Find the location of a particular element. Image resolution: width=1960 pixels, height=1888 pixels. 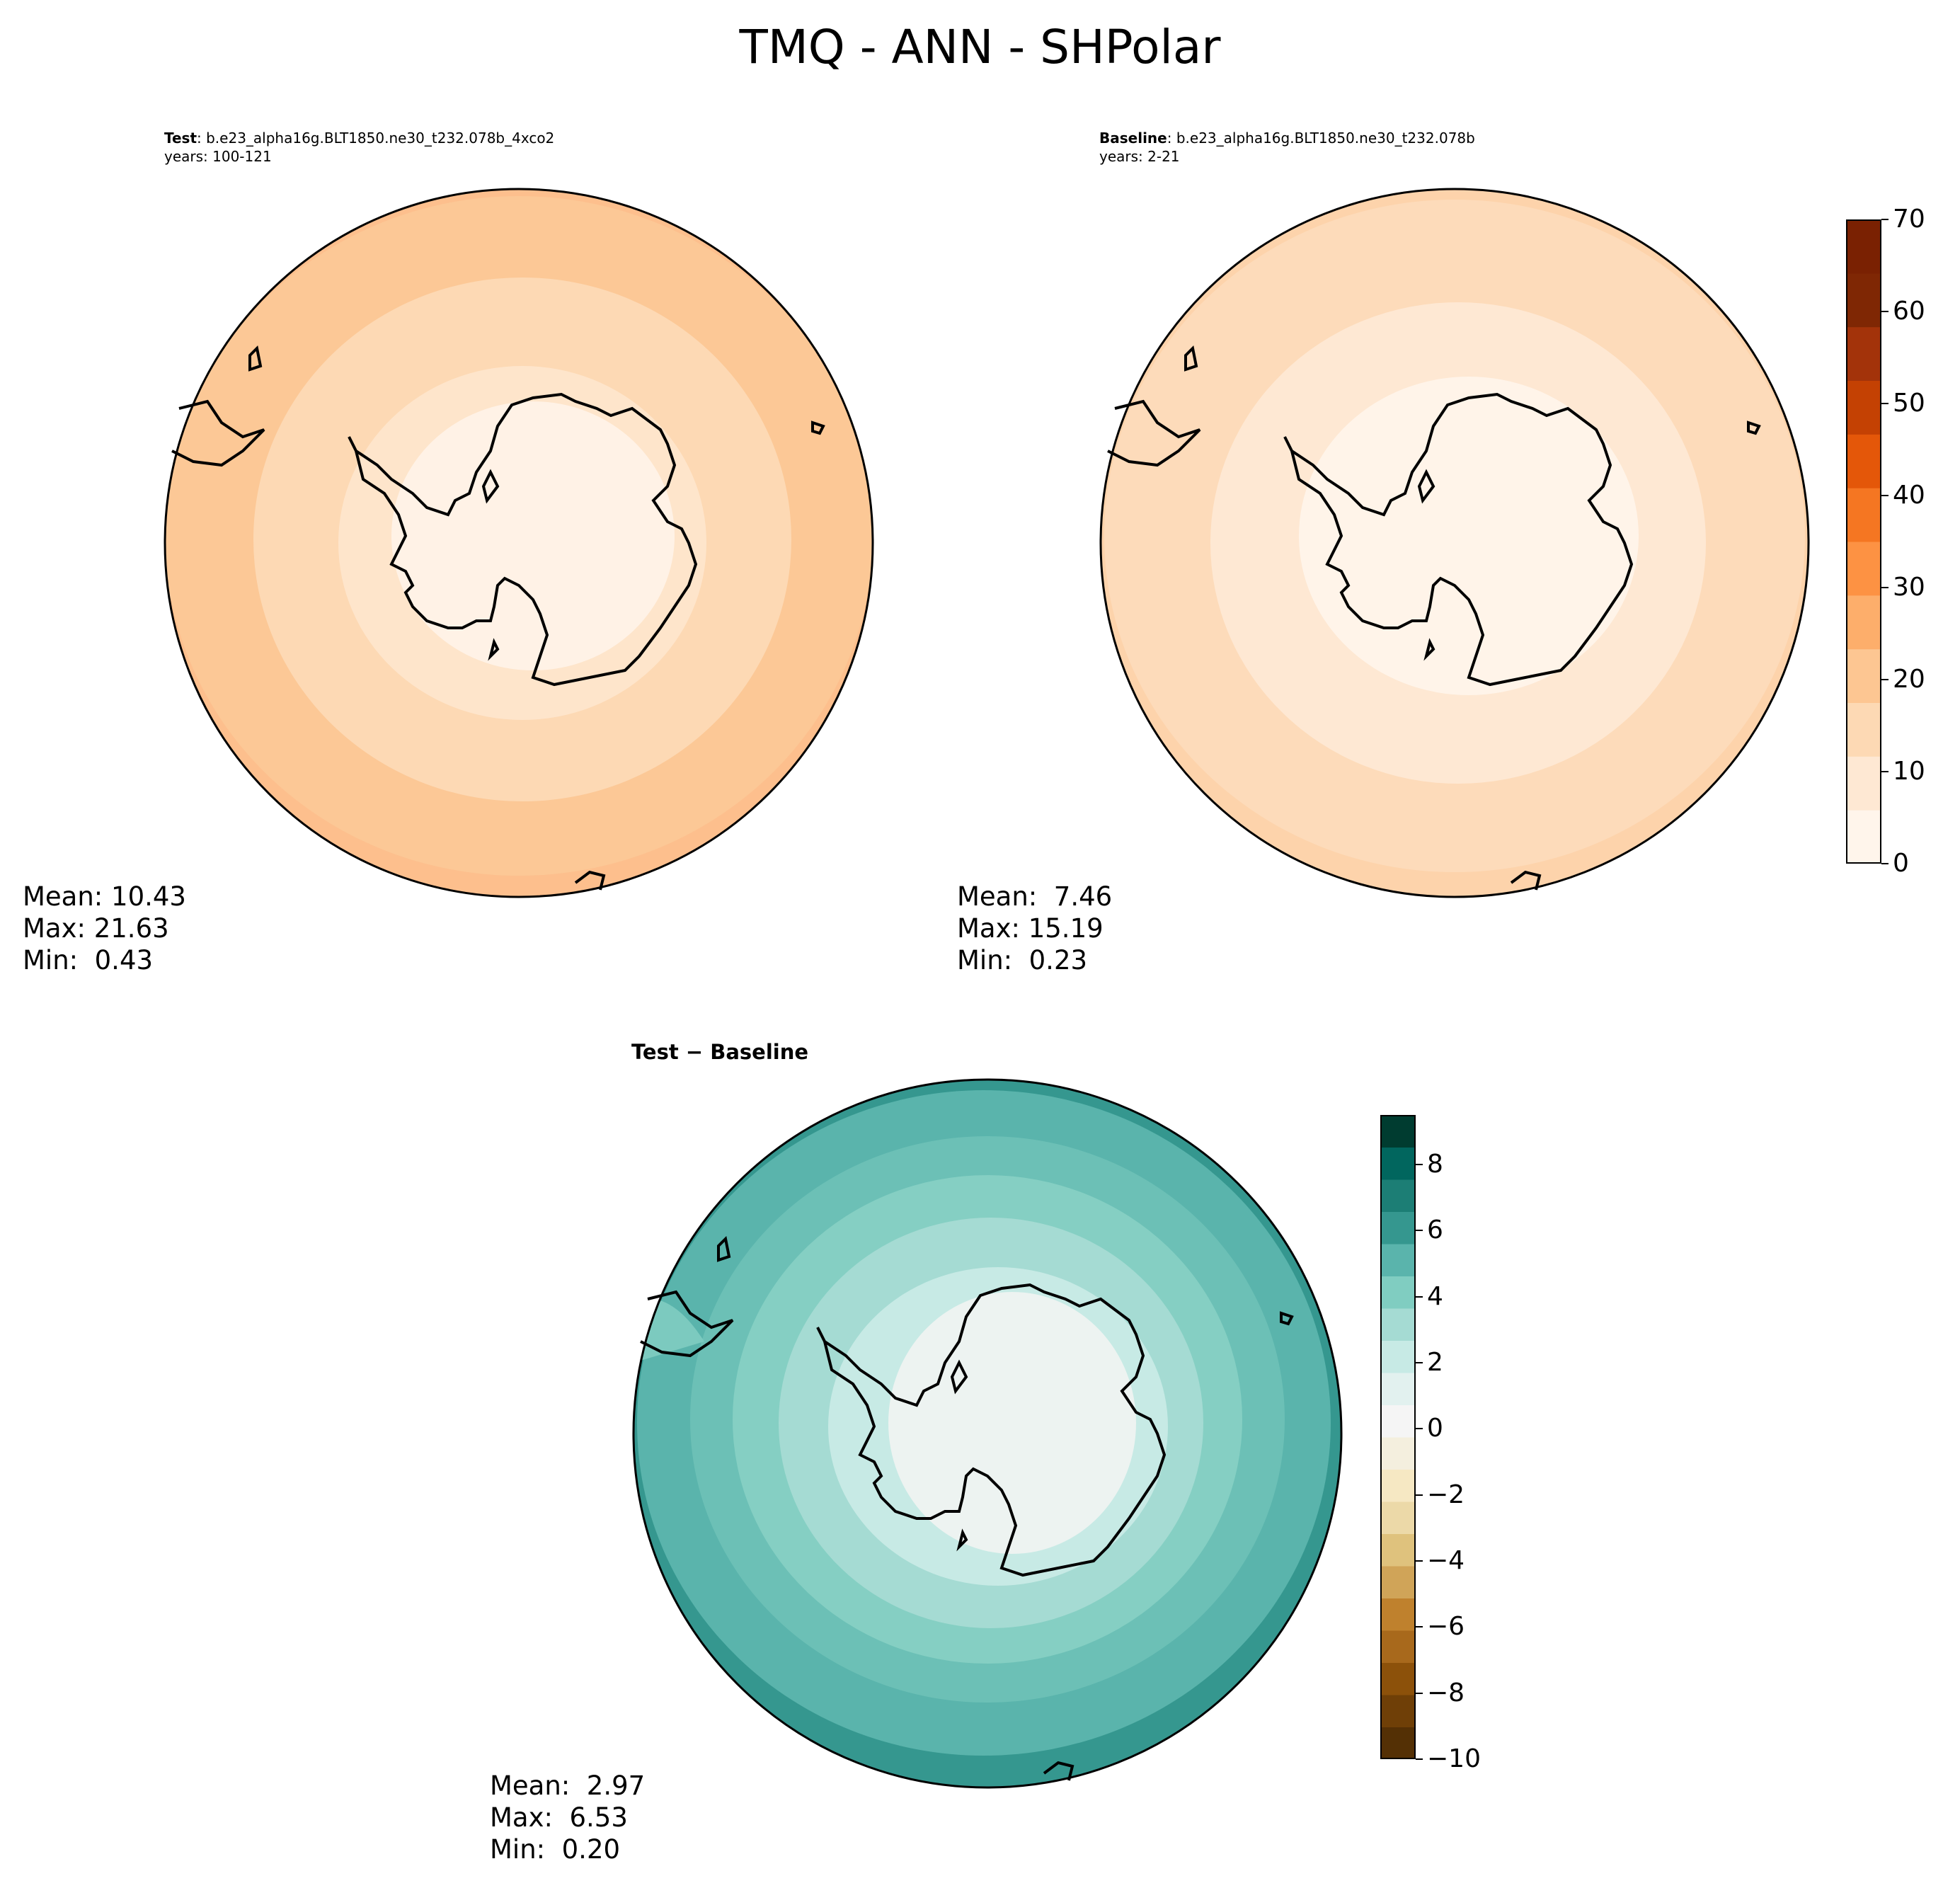

colorbar-tick-label: −4 is located at coordinates (1446, 1560).